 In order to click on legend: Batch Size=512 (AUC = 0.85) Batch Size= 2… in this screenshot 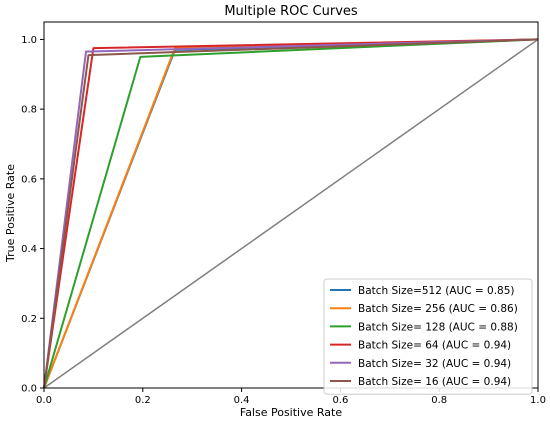, I will do `click(428, 336)`.